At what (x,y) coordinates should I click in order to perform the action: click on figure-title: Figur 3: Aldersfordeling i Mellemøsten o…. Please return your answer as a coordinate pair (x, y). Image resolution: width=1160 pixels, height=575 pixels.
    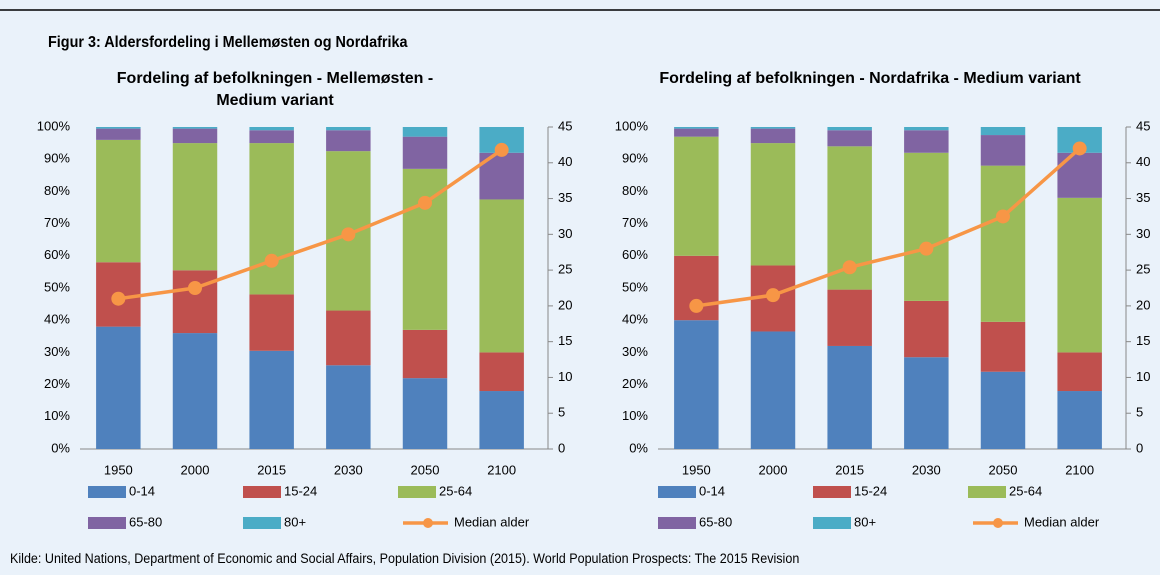
    Looking at the image, I should click on (228, 42).